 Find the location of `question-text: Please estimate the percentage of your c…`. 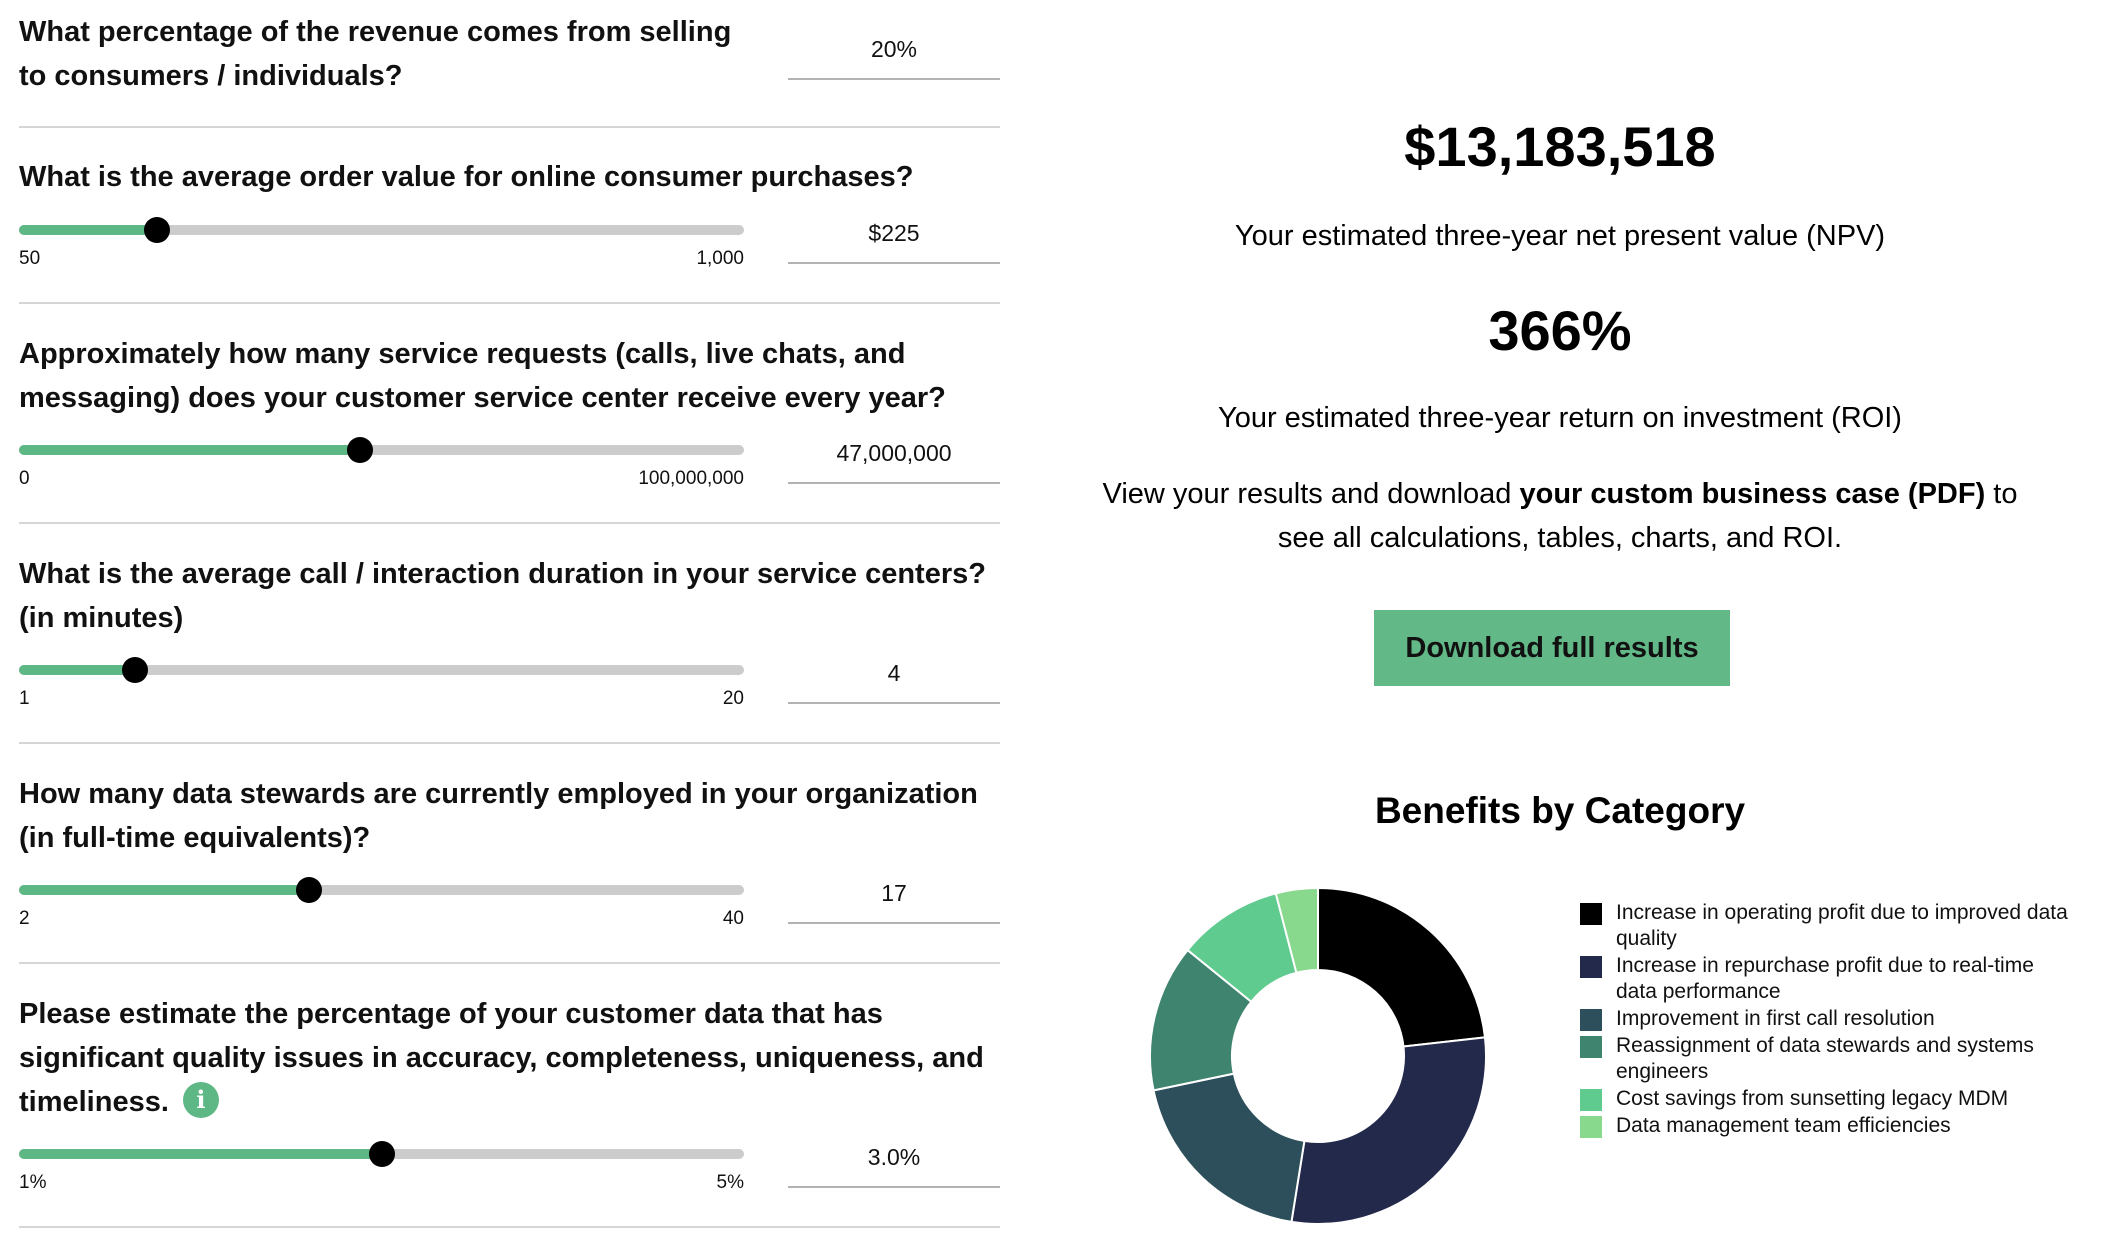

question-text: Please estimate the percentage of your c… is located at coordinates (501, 1058).